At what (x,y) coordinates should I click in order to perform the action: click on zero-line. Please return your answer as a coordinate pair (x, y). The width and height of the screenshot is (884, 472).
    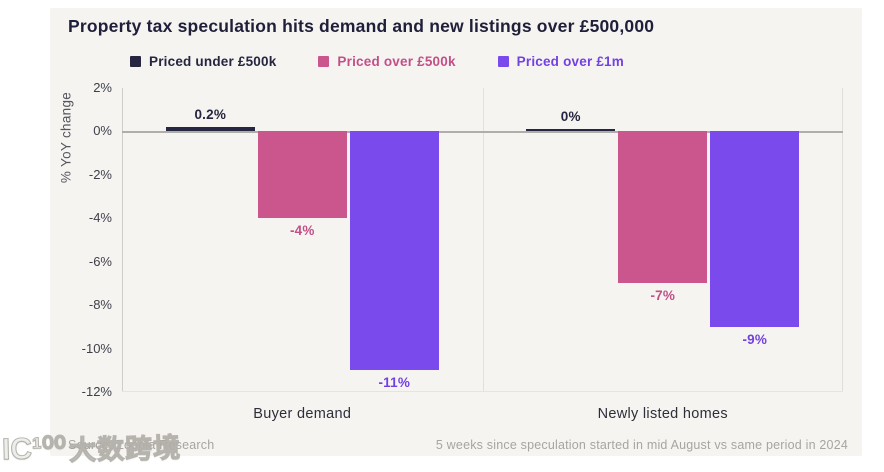
    Looking at the image, I should click on (482, 132).